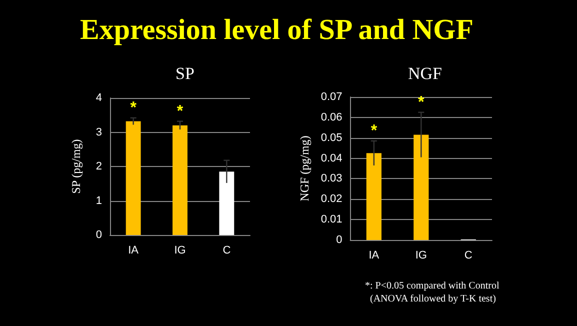  I want to click on y-tick-label: 0.02, so click(331, 199).